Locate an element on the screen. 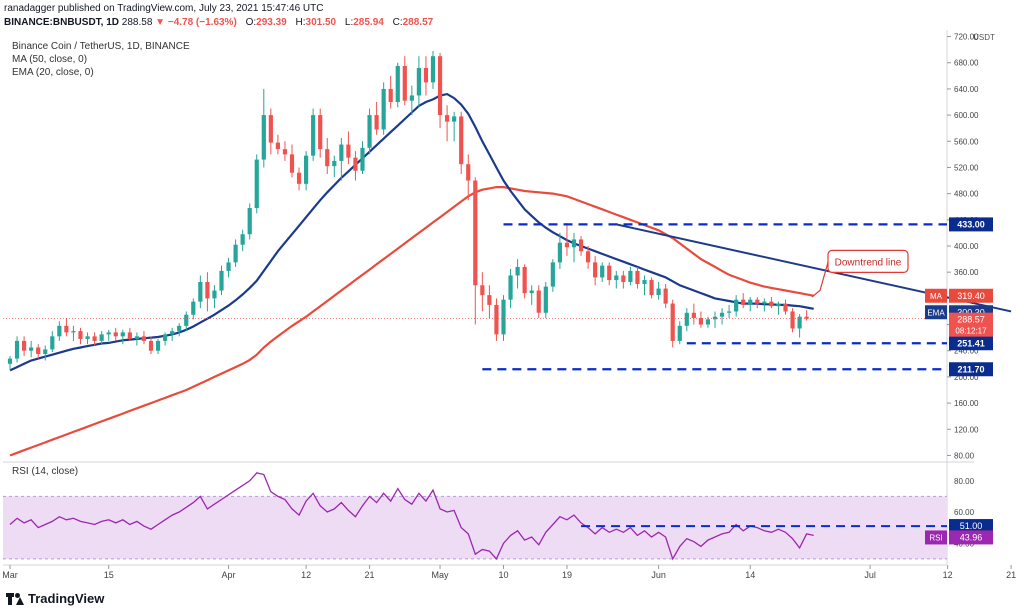 The width and height of the screenshot is (1024, 612). rsi-level-tag is located at coordinates (971, 526).